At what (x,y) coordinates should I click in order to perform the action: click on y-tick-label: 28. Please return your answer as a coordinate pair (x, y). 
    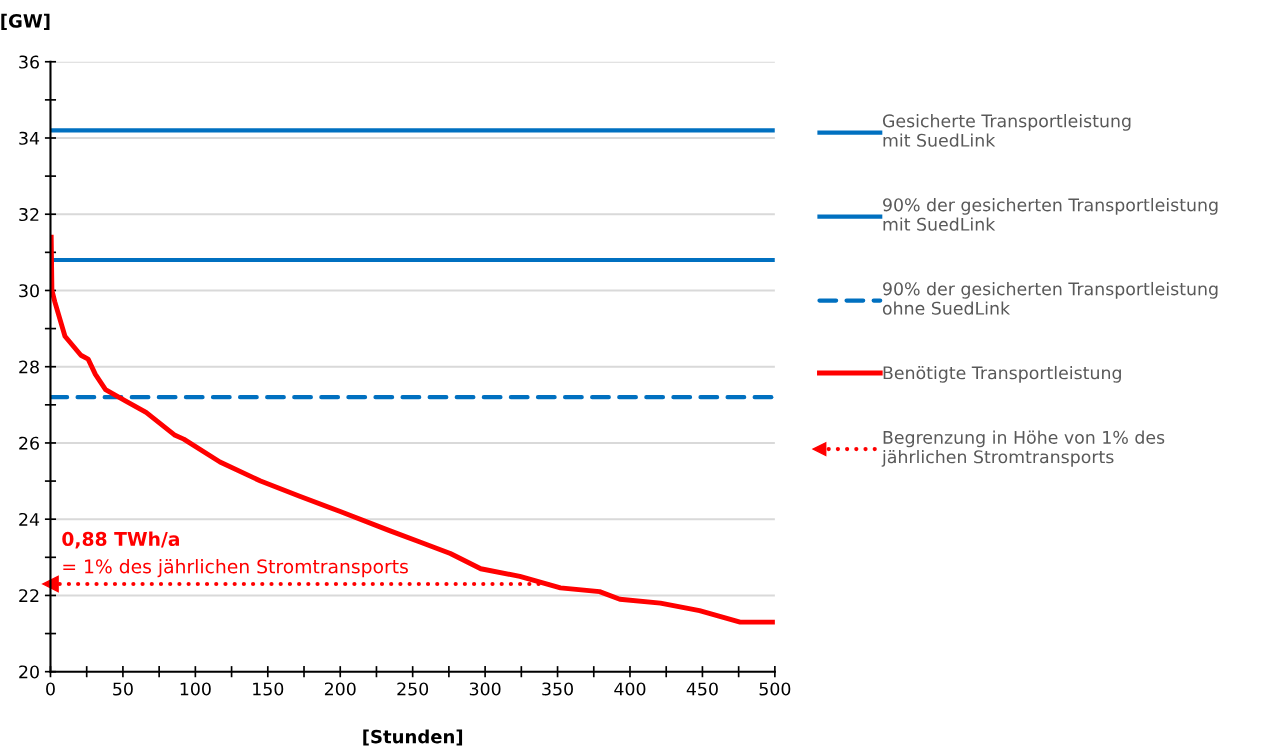
    Looking at the image, I should click on (29, 367).